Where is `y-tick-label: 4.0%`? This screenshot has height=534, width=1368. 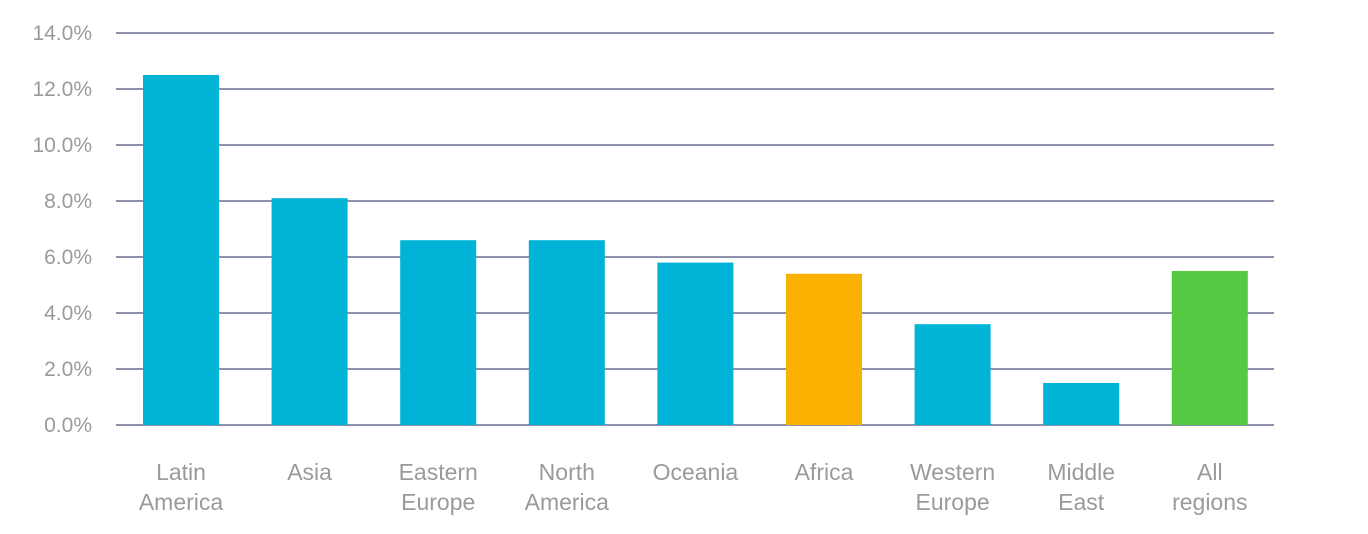
y-tick-label: 4.0% is located at coordinates (68, 313).